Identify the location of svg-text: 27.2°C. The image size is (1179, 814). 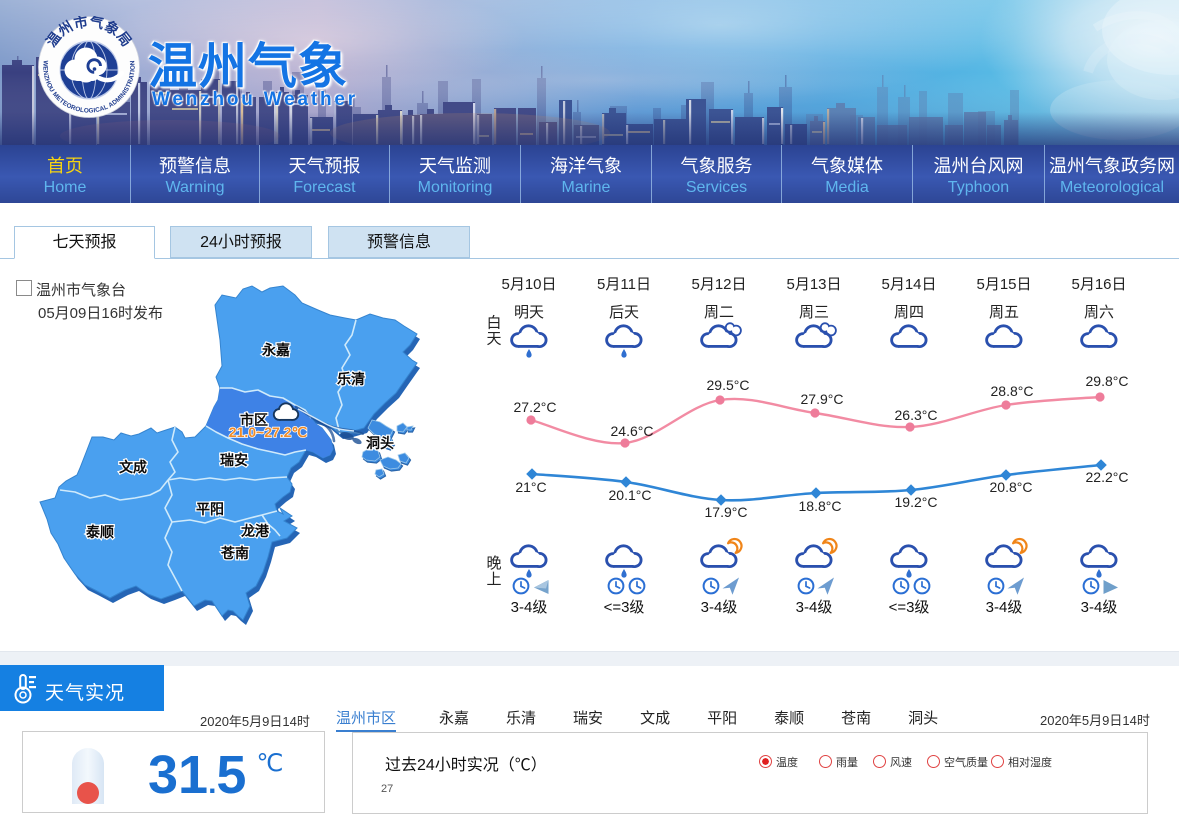
(535, 407).